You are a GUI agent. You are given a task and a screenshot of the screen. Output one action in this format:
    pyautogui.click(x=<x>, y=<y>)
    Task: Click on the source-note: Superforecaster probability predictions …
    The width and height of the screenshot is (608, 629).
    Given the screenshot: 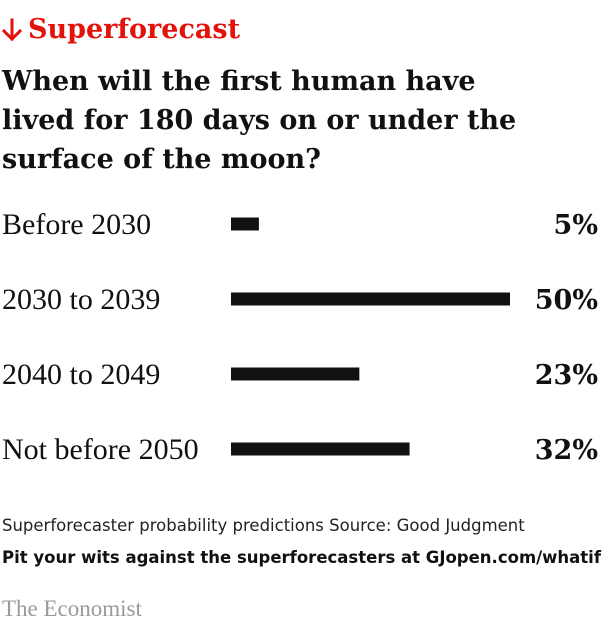 What is the action you would take?
    pyautogui.click(x=263, y=525)
    